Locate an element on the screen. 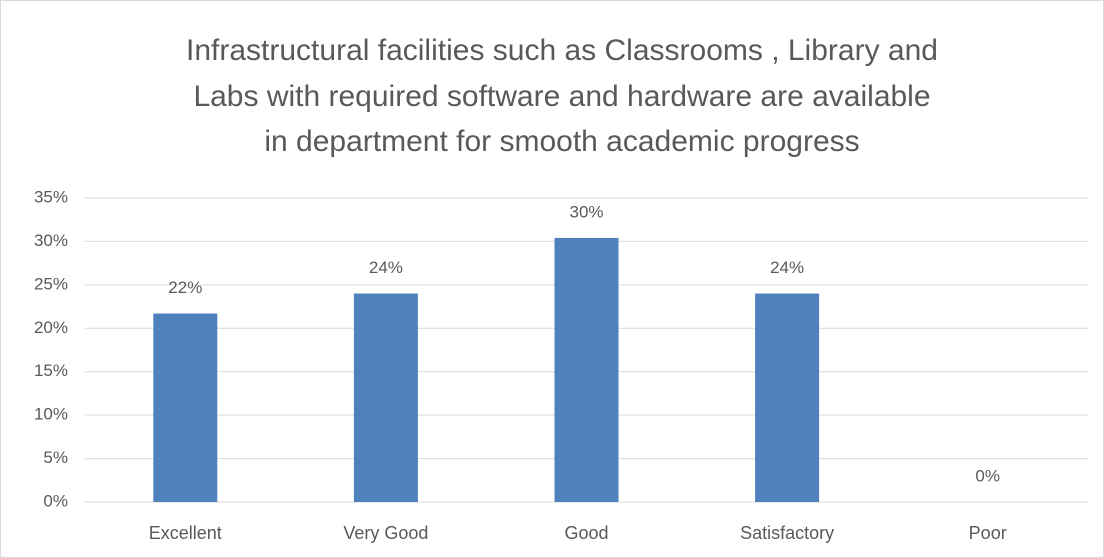 This screenshot has height=558, width=1104. data-label: 0% is located at coordinates (987, 475).